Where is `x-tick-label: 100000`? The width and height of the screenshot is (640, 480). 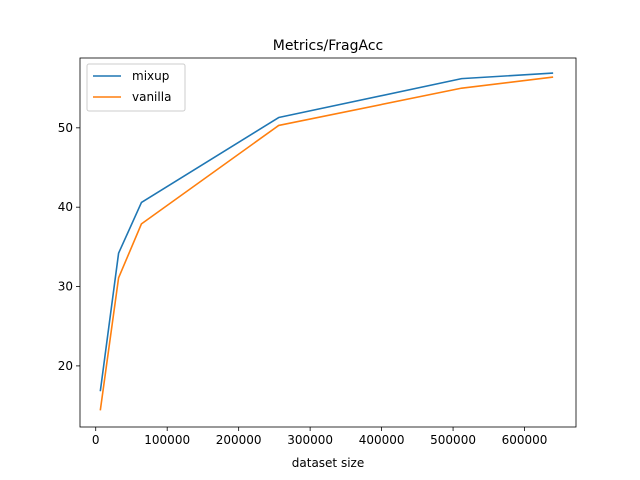 x-tick-label: 100000 is located at coordinates (167, 440).